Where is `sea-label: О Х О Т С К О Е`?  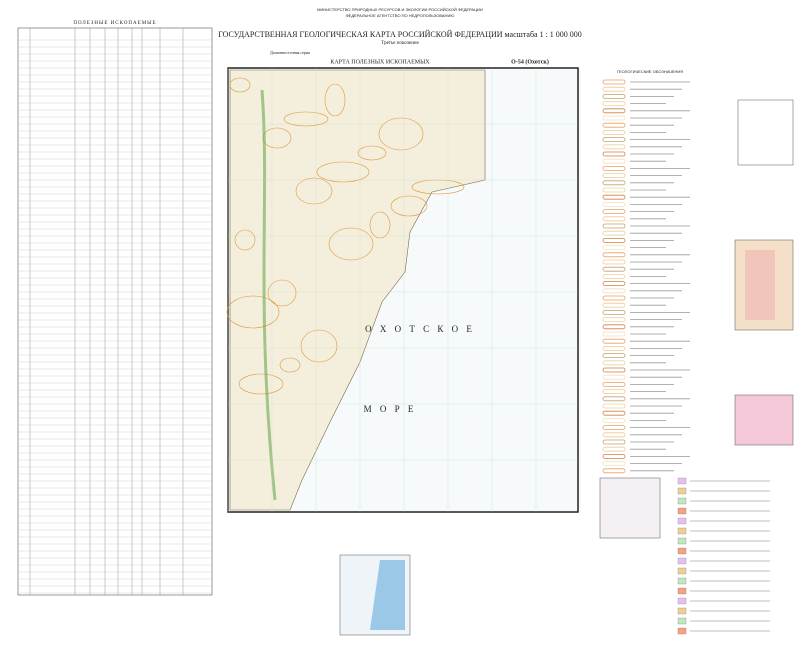 sea-label: О Х О Т С К О Е is located at coordinates (420, 329).